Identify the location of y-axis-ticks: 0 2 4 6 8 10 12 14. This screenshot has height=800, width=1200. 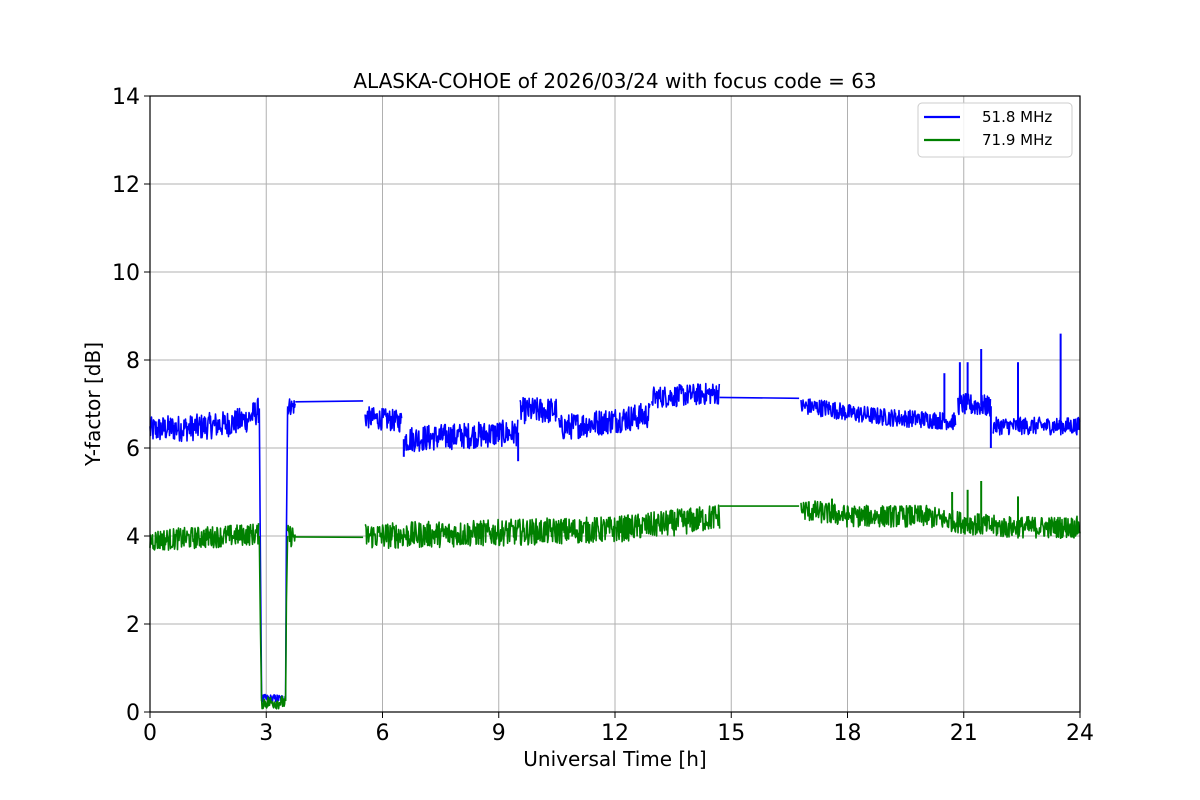
(131, 405).